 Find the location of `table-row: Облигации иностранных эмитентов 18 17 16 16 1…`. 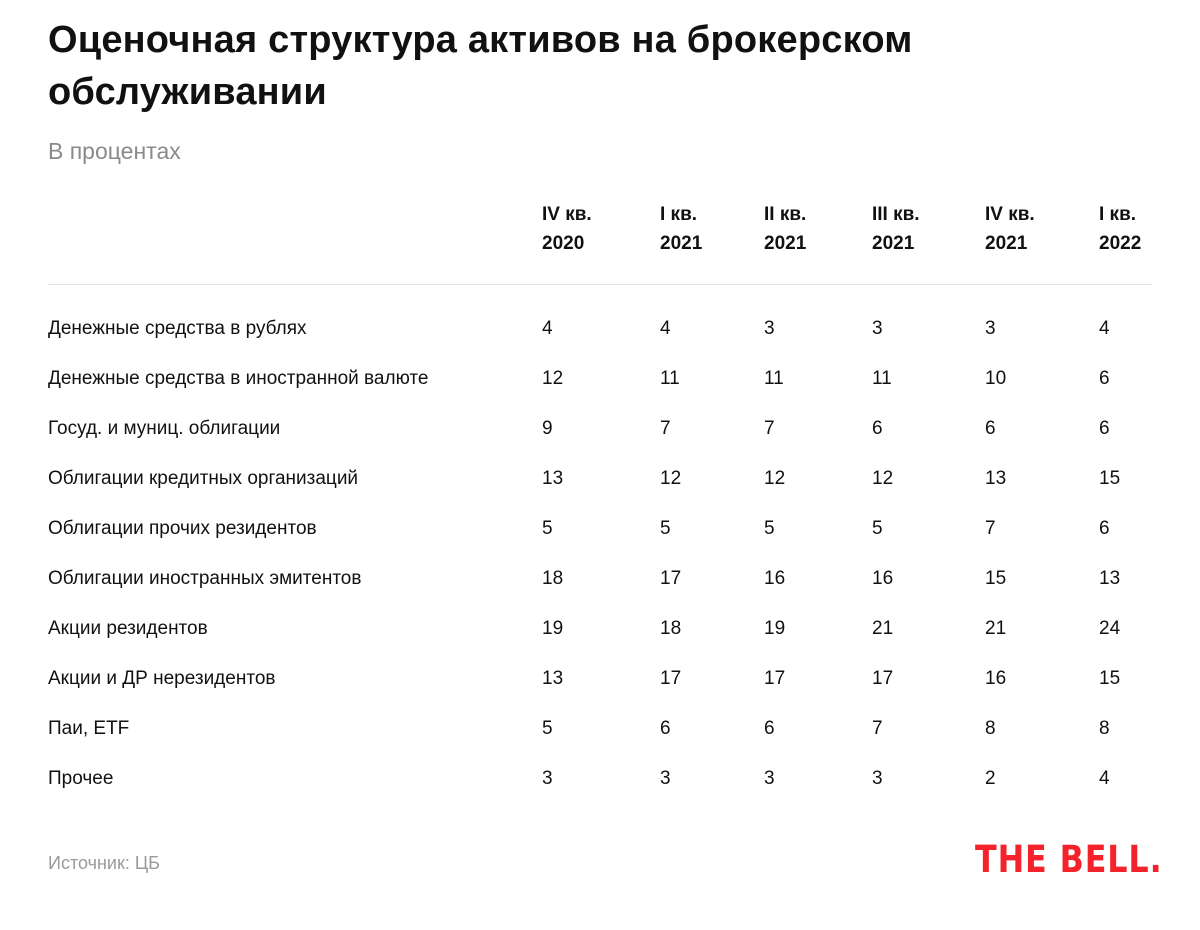

table-row: Облигации иностранных эмитентов 18 17 16 16 1… is located at coordinates (600, 583).